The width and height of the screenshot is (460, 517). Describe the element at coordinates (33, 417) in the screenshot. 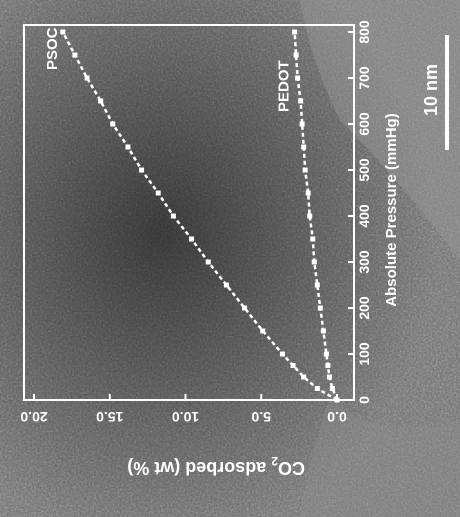

I see `y-tick-label: 20.0` at that location.